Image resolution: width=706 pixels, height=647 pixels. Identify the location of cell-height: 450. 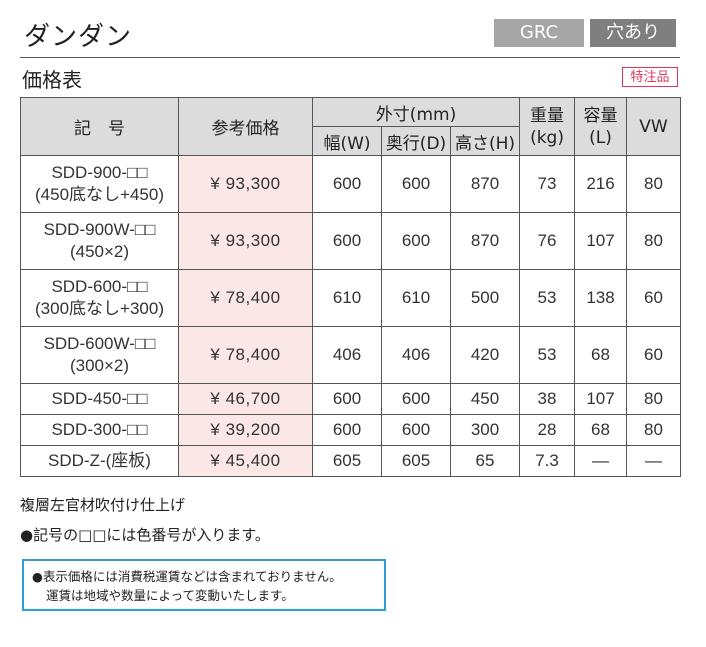
(485, 399).